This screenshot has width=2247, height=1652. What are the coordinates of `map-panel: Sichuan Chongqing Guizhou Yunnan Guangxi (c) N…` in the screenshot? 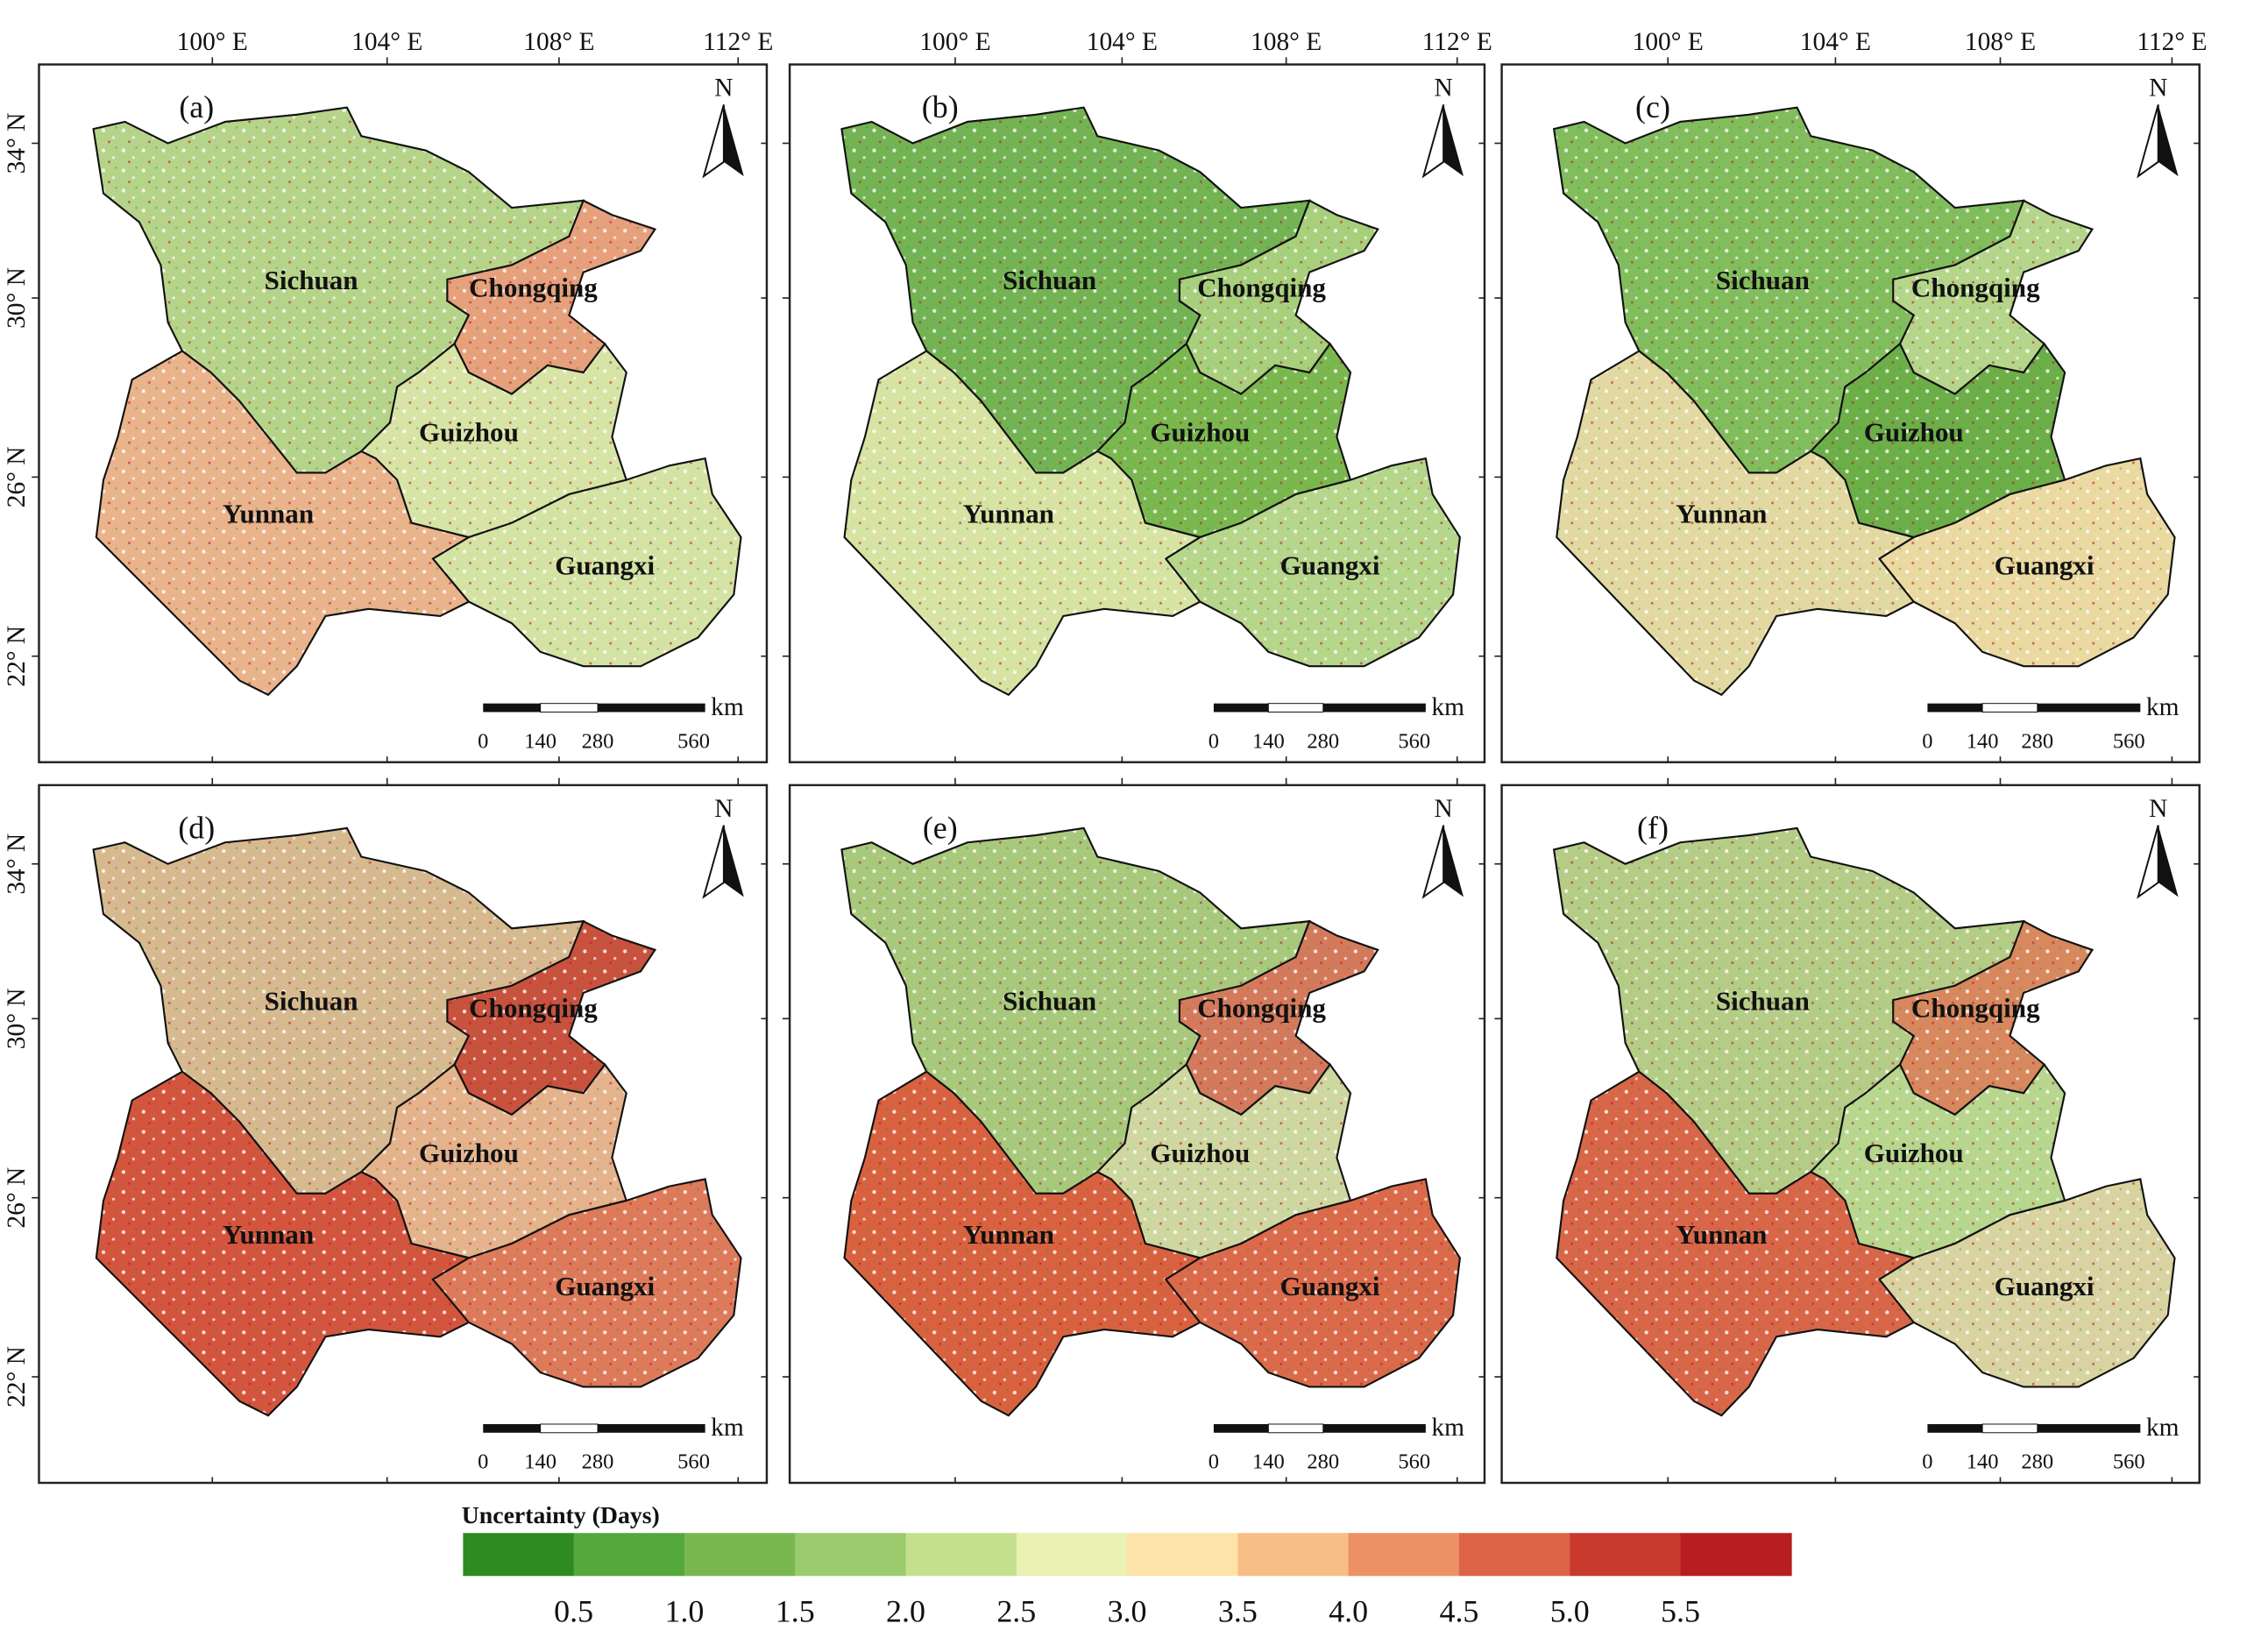 It's located at (1850, 395).